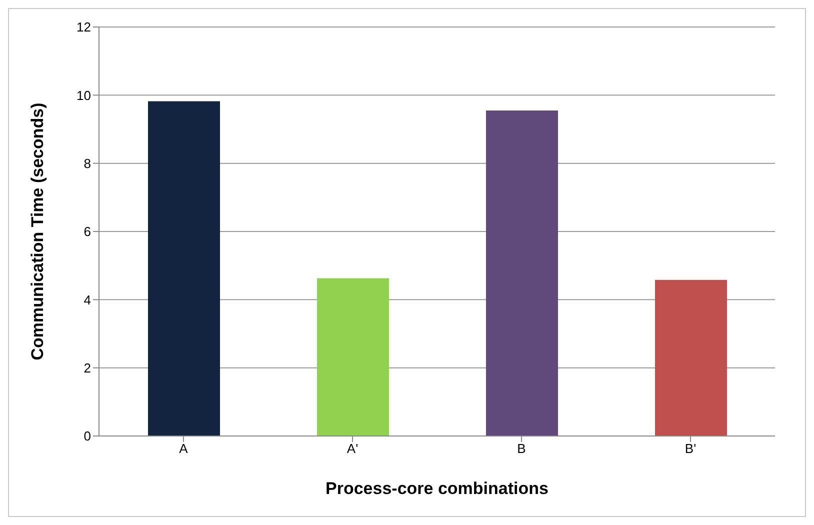 The width and height of the screenshot is (814, 525). I want to click on y-tick-label: 8, so click(87, 163).